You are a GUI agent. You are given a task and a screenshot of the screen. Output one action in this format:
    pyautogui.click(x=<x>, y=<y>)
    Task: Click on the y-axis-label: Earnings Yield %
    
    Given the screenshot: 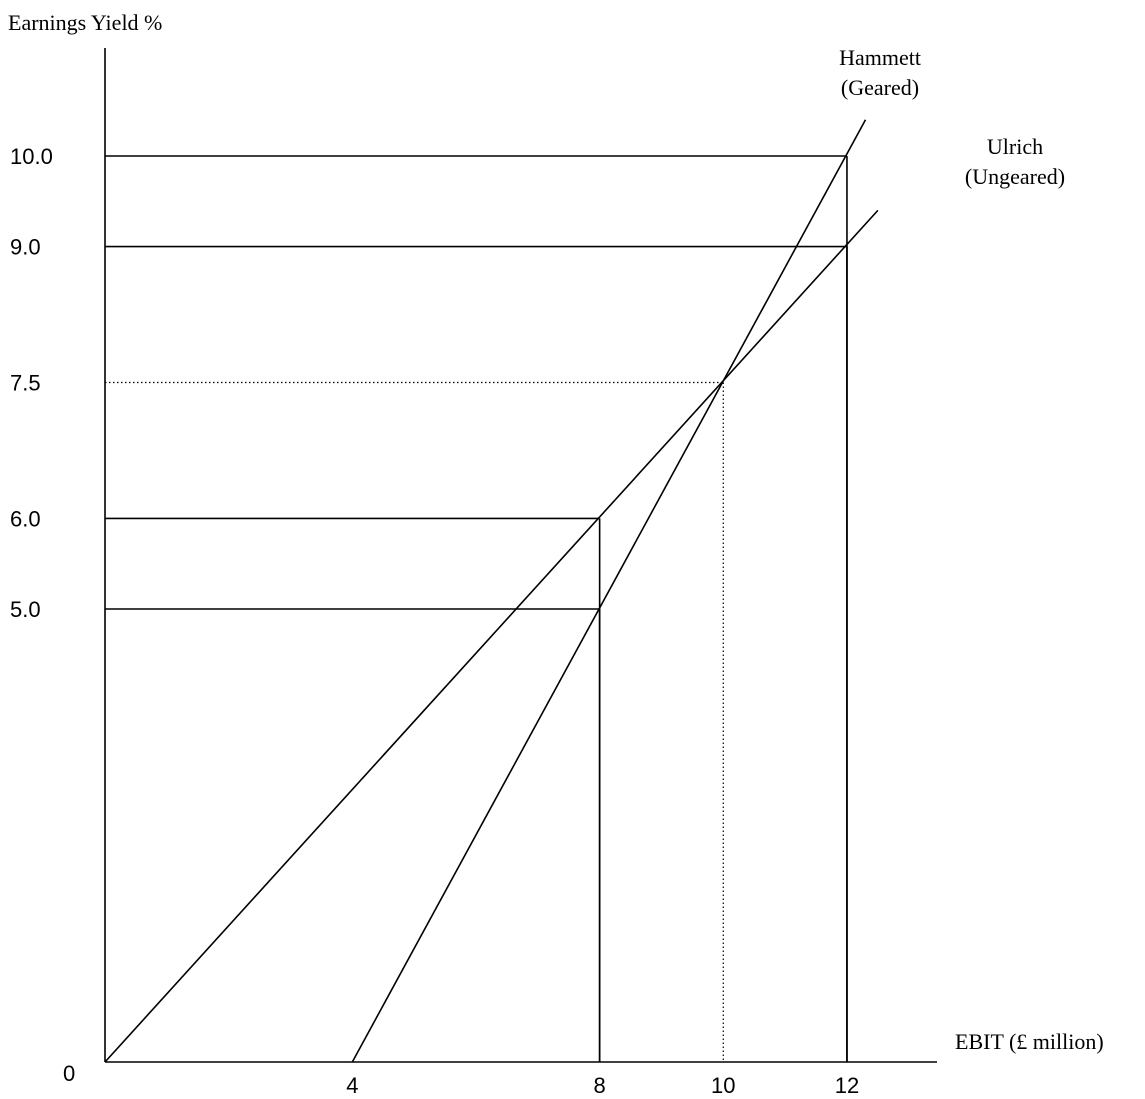 What is the action you would take?
    pyautogui.click(x=85, y=22)
    